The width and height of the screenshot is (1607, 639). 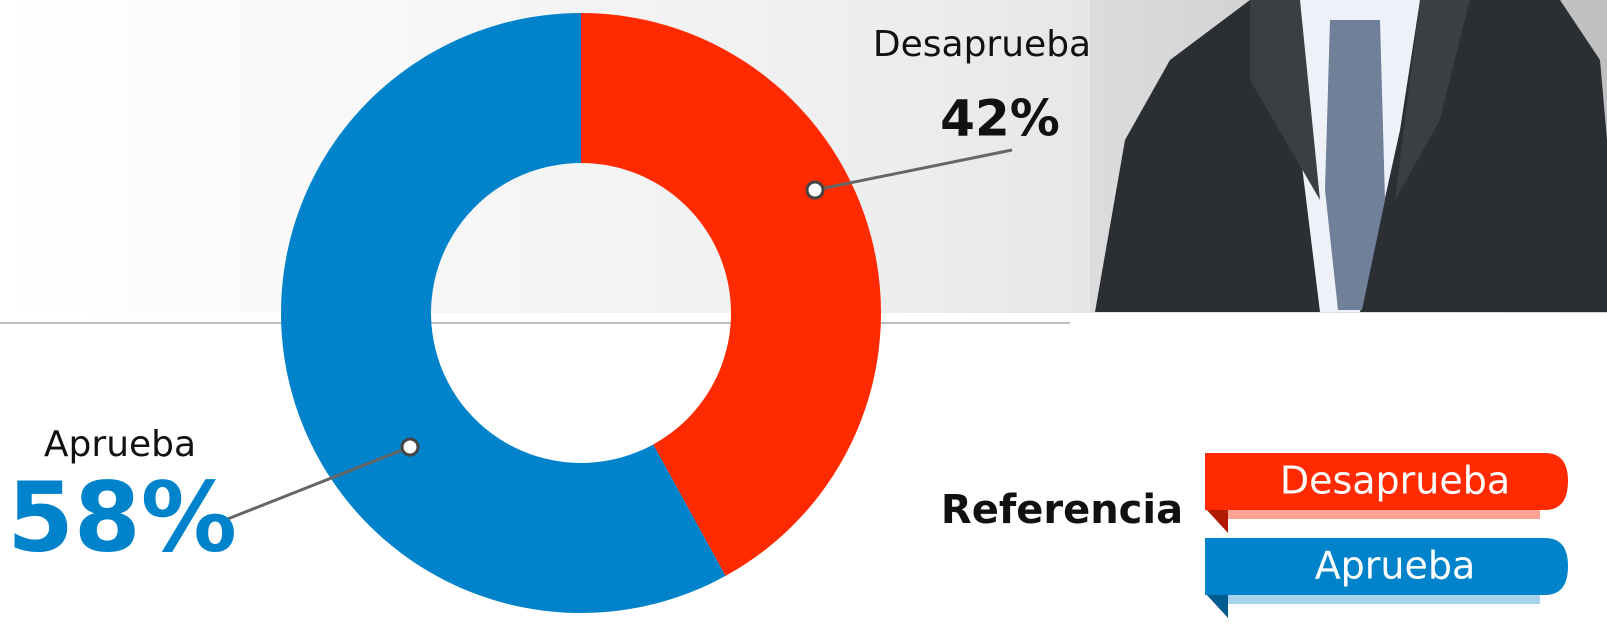 What do you see at coordinates (1000, 119) in the screenshot?
I see `value-label: 42%` at bounding box center [1000, 119].